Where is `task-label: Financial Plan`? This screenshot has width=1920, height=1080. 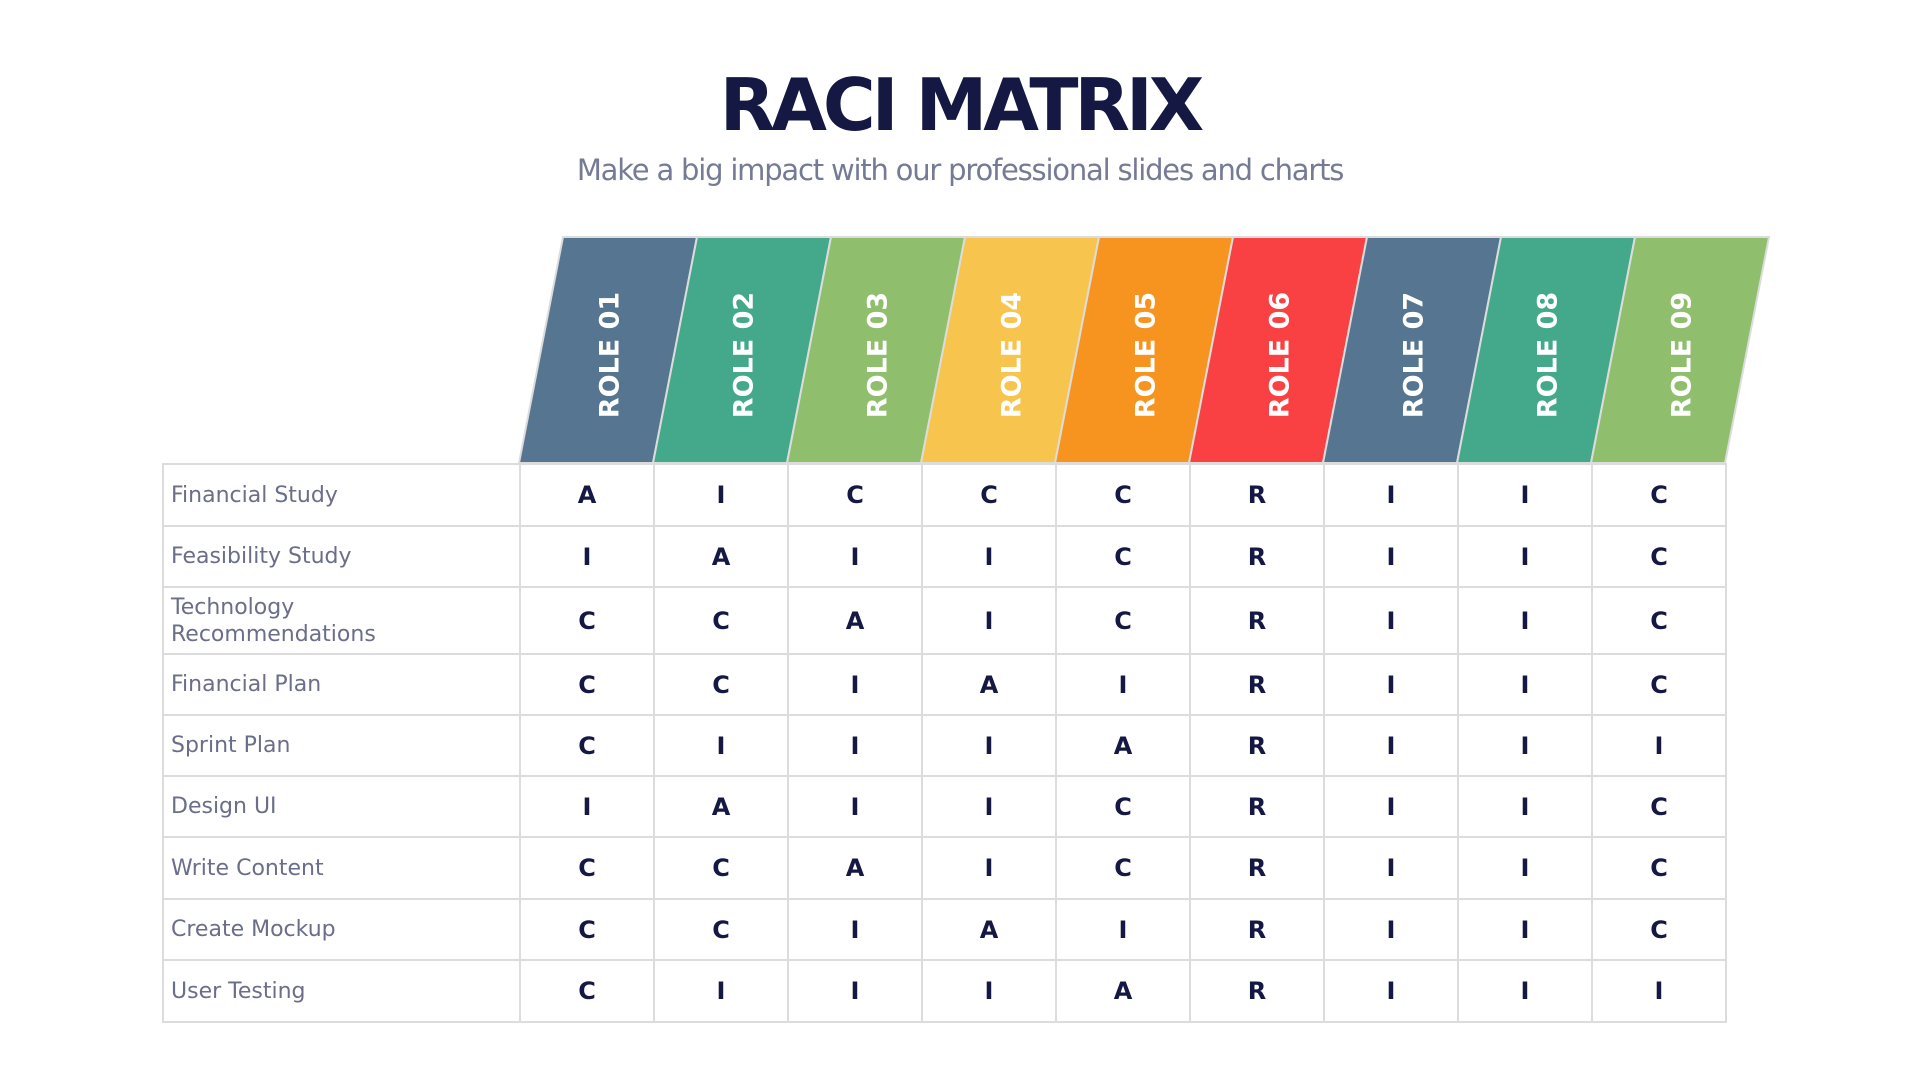 task-label: Financial Plan is located at coordinates (341, 684).